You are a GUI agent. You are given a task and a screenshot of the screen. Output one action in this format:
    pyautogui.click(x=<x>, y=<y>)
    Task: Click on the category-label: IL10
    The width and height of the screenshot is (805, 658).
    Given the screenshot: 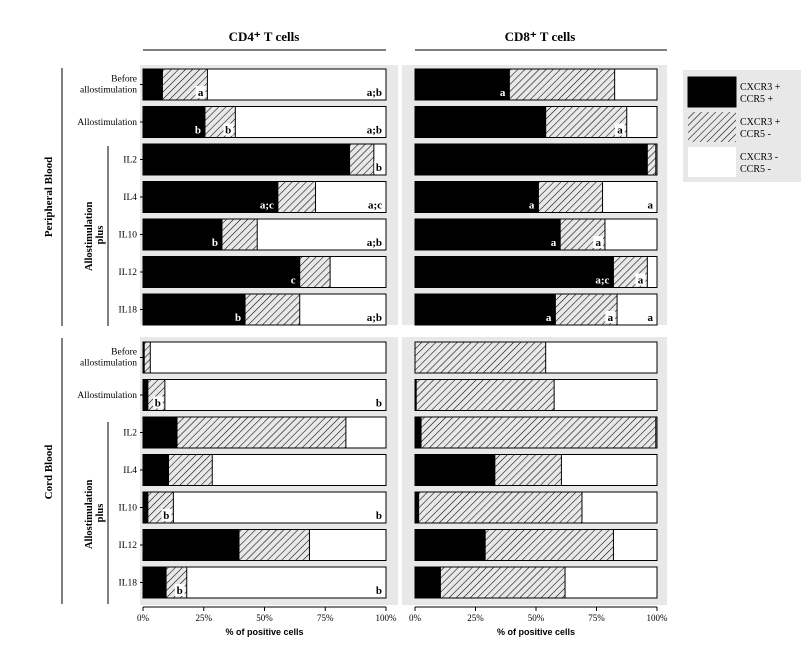 What is the action you would take?
    pyautogui.click(x=128, y=509)
    